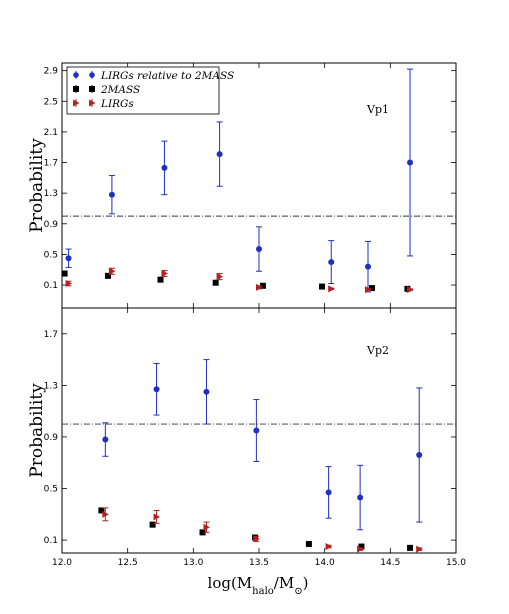  Describe the element at coordinates (390, 563) in the screenshot. I see `x-tick-label: 14.5` at that location.